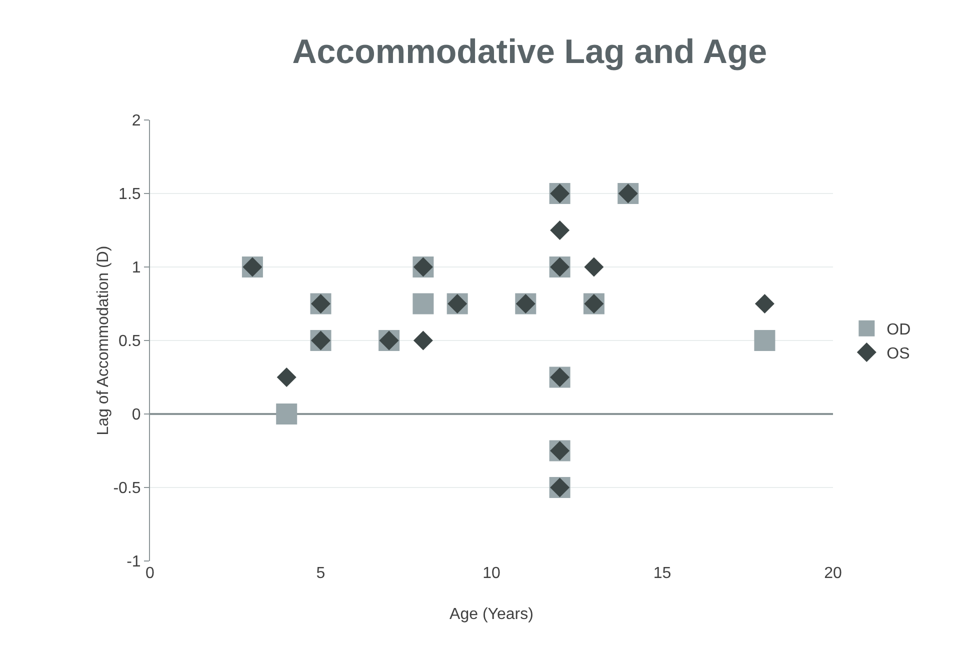  I want to click on y-tick-label: 1.5, so click(129, 195).